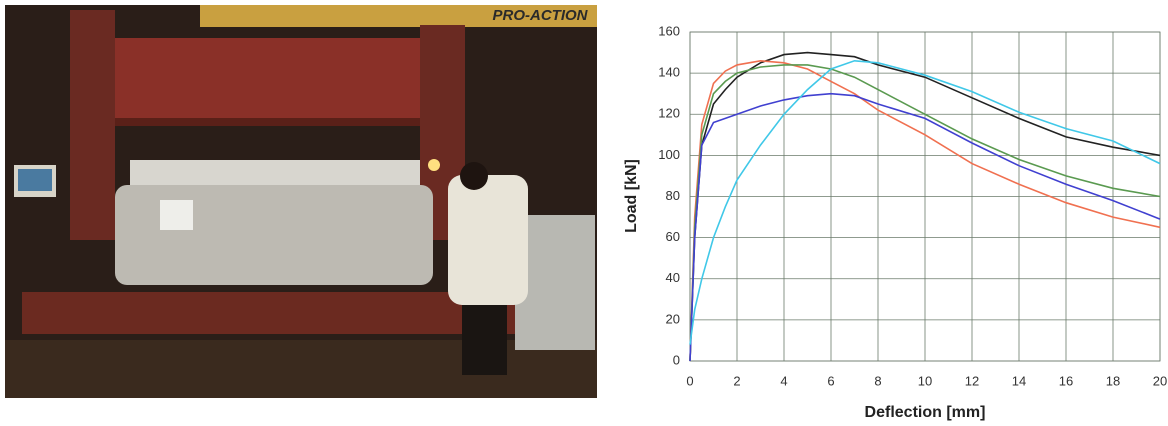 This screenshot has height=426, width=1168. What do you see at coordinates (274, 235) in the screenshot?
I see `concrete-specimen` at bounding box center [274, 235].